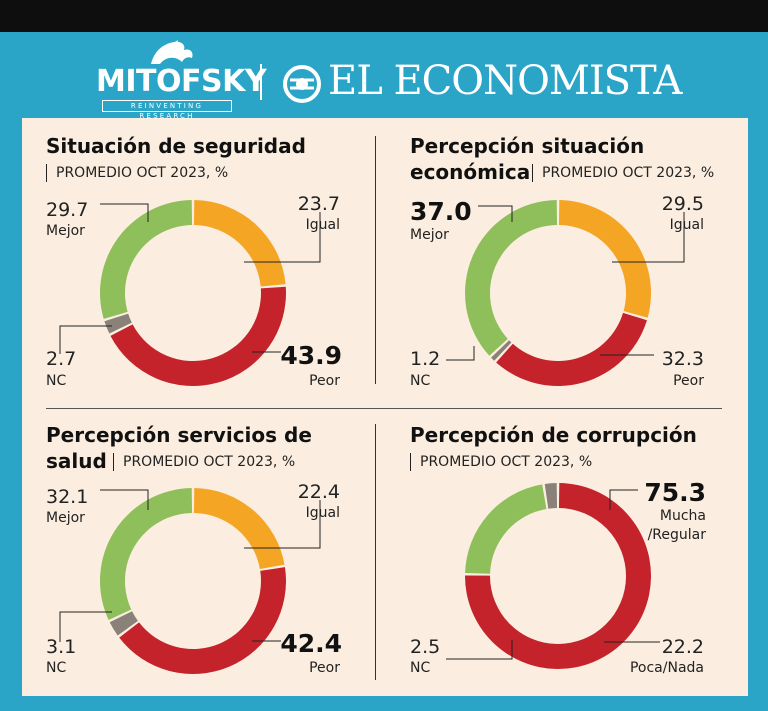  What do you see at coordinates (322, 225) in the screenshot?
I see `chart1-label-igual: Igual` at bounding box center [322, 225].